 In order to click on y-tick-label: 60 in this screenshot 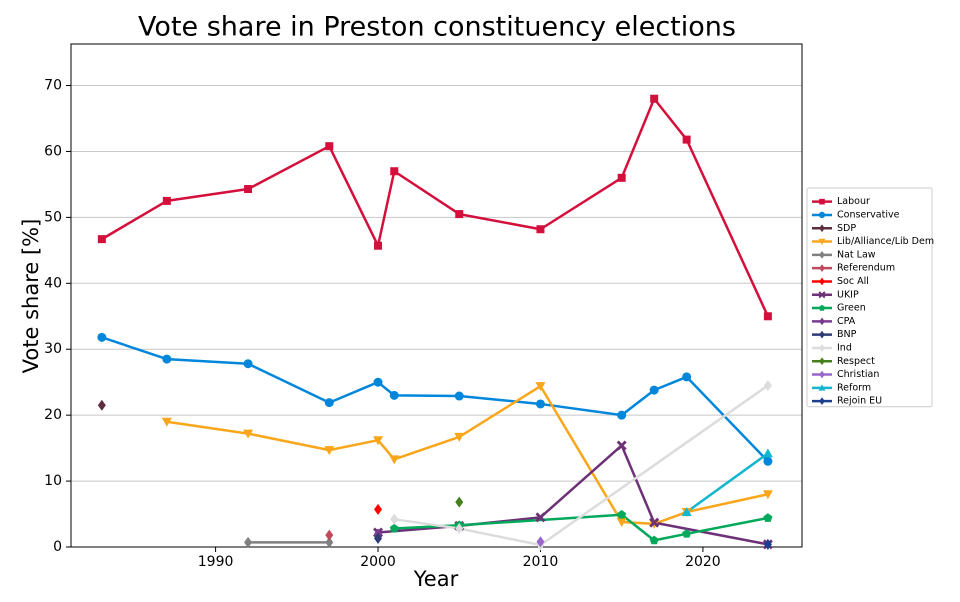, I will do `click(53, 151)`.